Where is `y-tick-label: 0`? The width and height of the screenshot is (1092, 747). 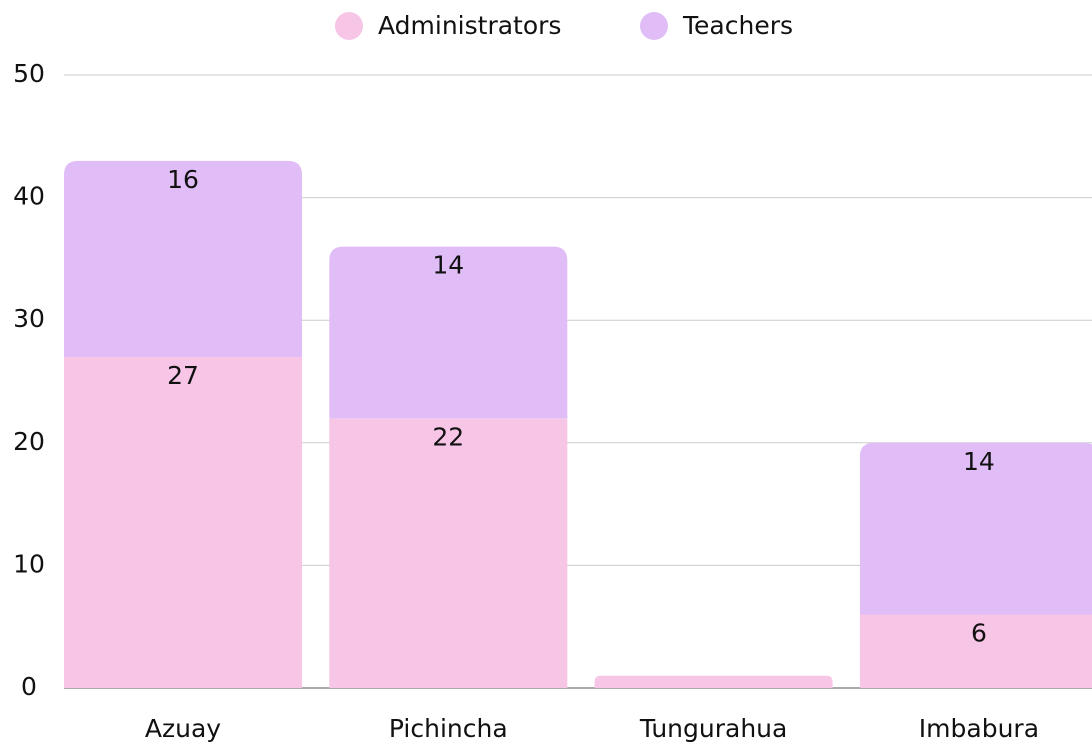 y-tick-label: 0 is located at coordinates (29, 686).